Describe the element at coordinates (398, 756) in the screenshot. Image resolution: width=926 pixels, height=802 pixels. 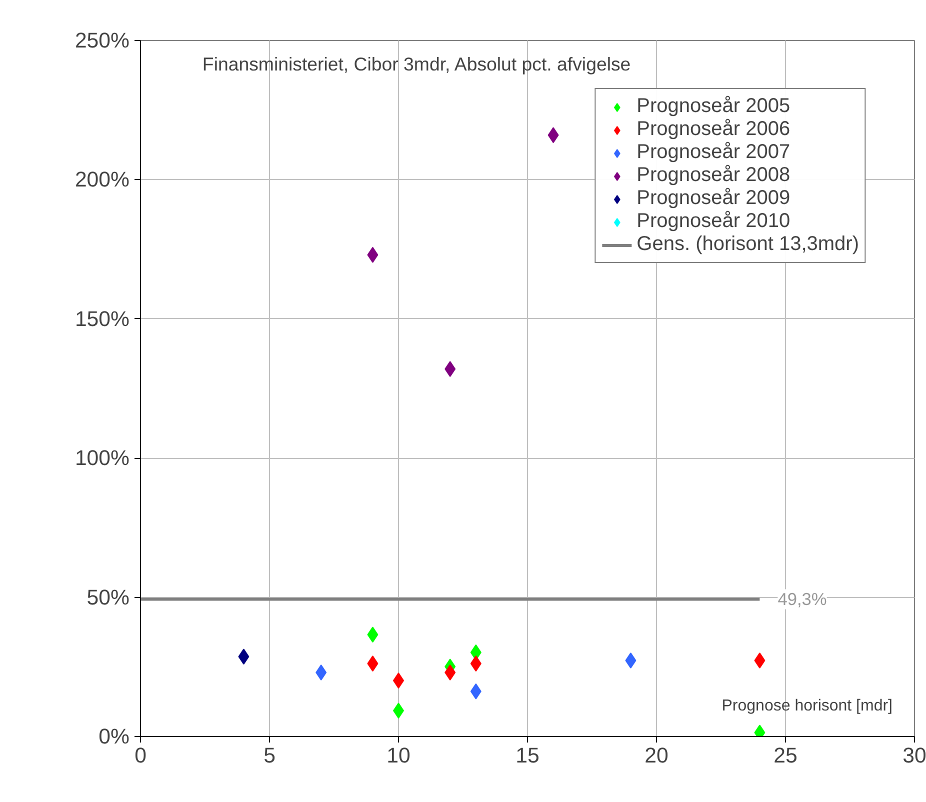
I see `x-tick-label: 10` at that location.